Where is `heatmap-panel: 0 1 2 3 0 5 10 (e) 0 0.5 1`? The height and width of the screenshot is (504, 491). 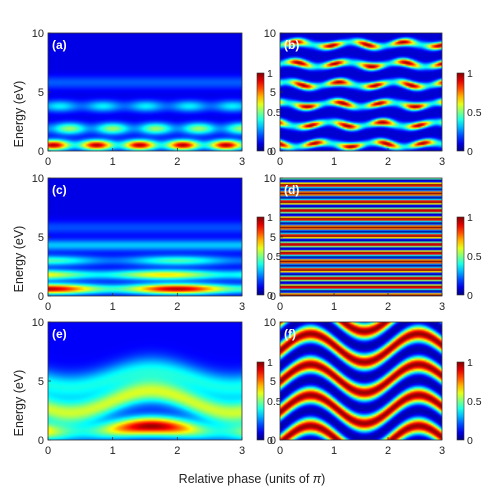 heatmap-panel: 0 1 2 3 0 5 10 (e) 0 0.5 1 is located at coordinates (157, 387).